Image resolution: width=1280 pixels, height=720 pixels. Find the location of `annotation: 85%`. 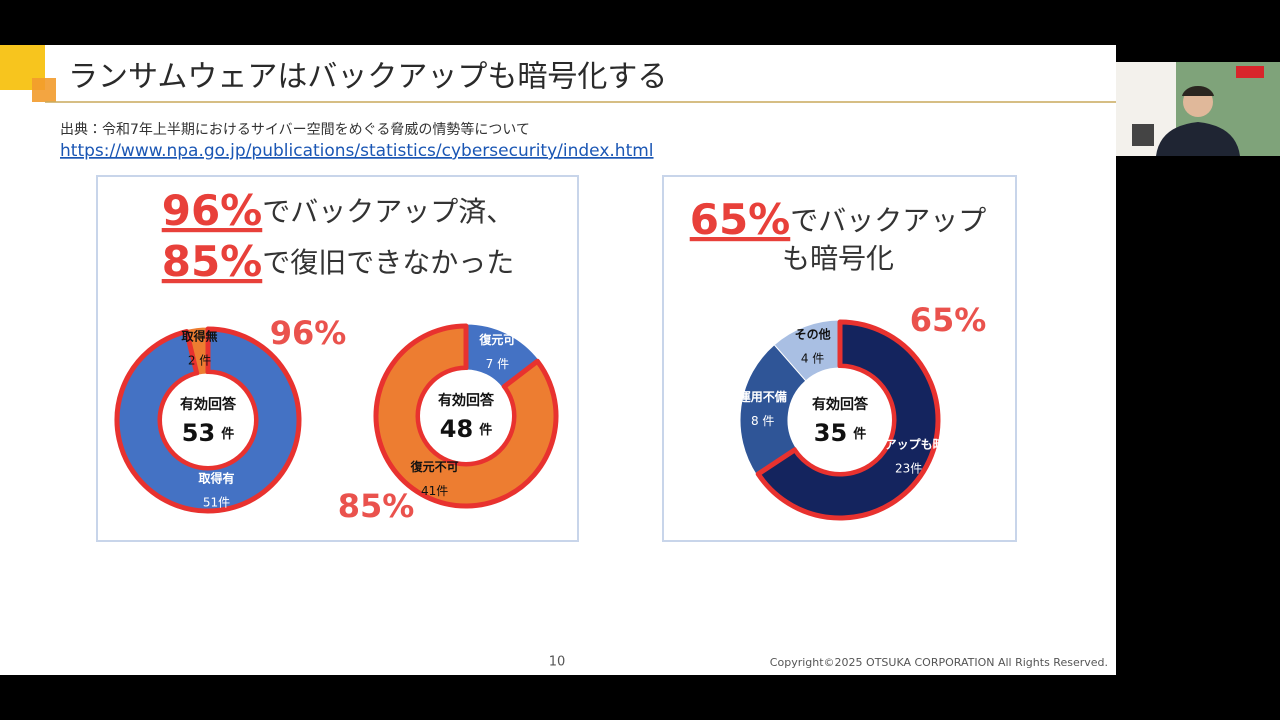

annotation: 85% is located at coordinates (376, 506).